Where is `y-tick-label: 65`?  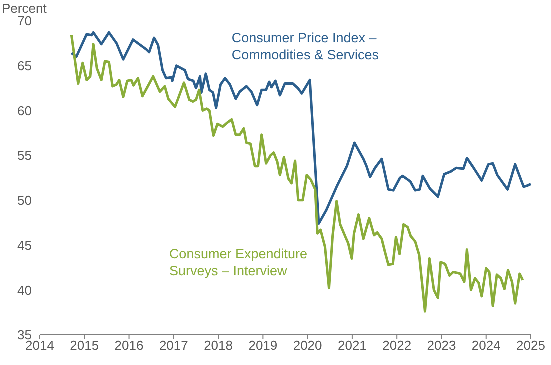 y-tick-label: 65 is located at coordinates (25, 66).